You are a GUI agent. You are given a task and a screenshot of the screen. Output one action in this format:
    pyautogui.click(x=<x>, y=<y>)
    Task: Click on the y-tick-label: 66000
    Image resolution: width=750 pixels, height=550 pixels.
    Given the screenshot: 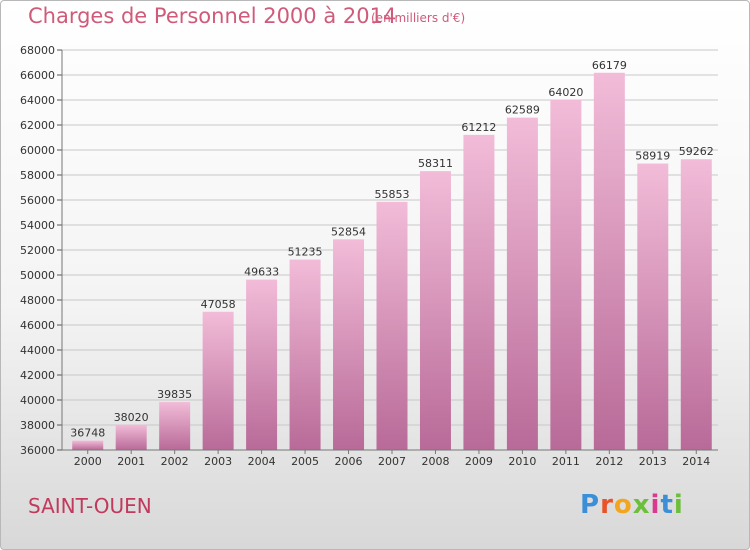 What is the action you would take?
    pyautogui.click(x=37, y=75)
    